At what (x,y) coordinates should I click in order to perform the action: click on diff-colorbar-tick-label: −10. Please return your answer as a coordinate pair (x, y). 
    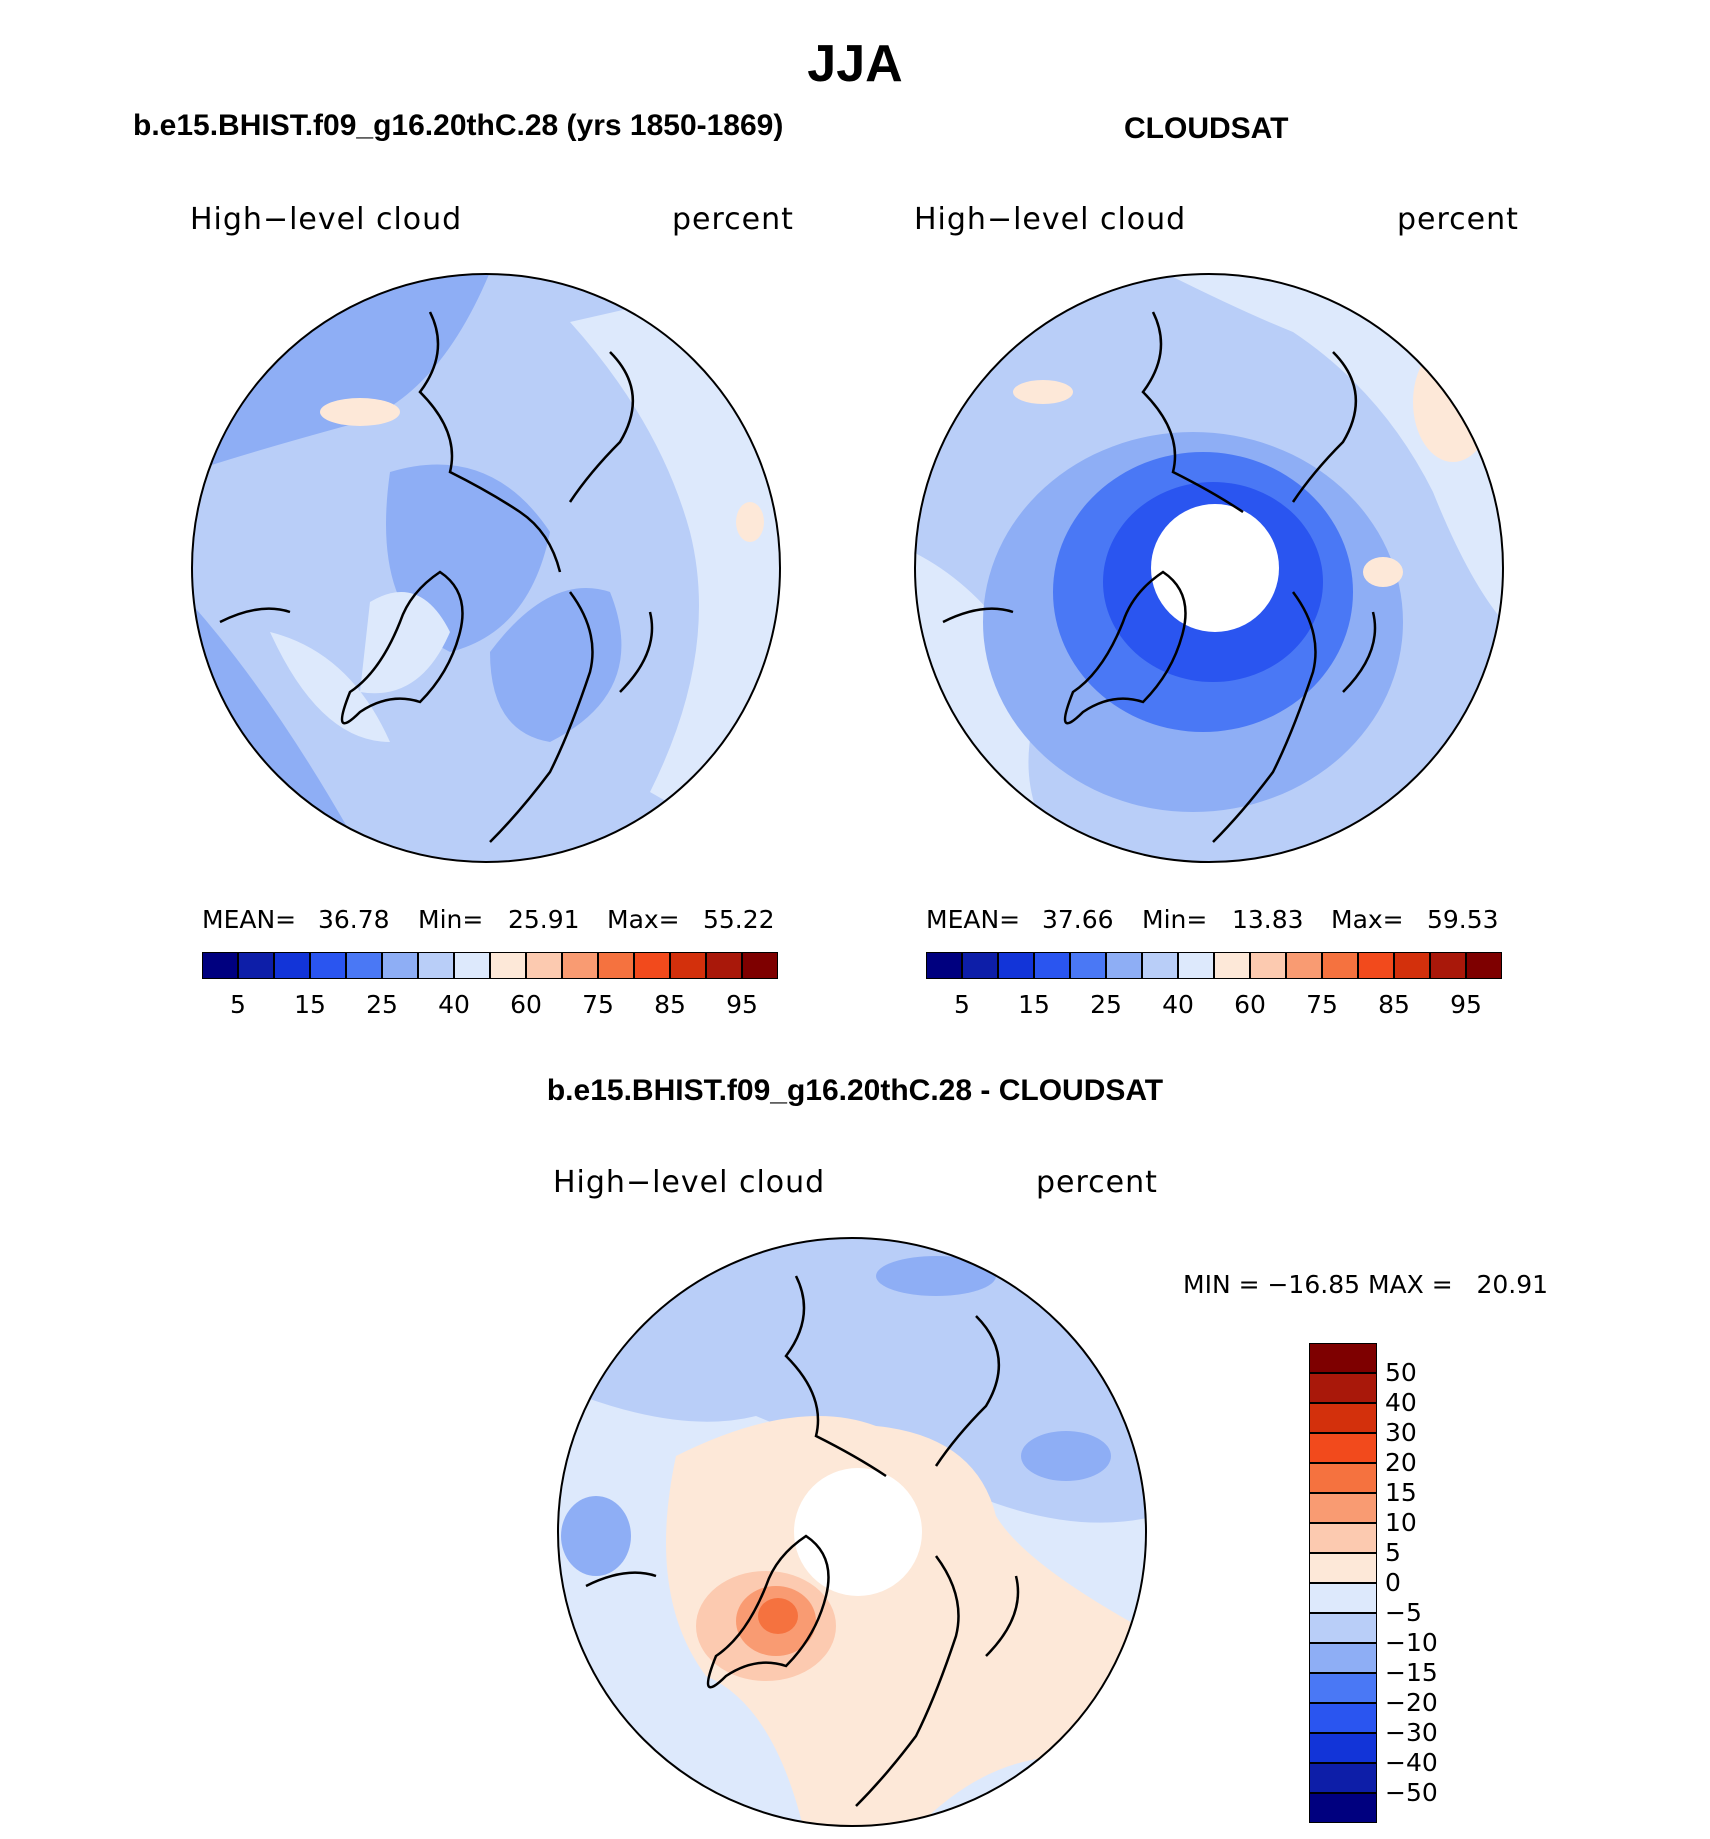
    Looking at the image, I should click on (1411, 1642).